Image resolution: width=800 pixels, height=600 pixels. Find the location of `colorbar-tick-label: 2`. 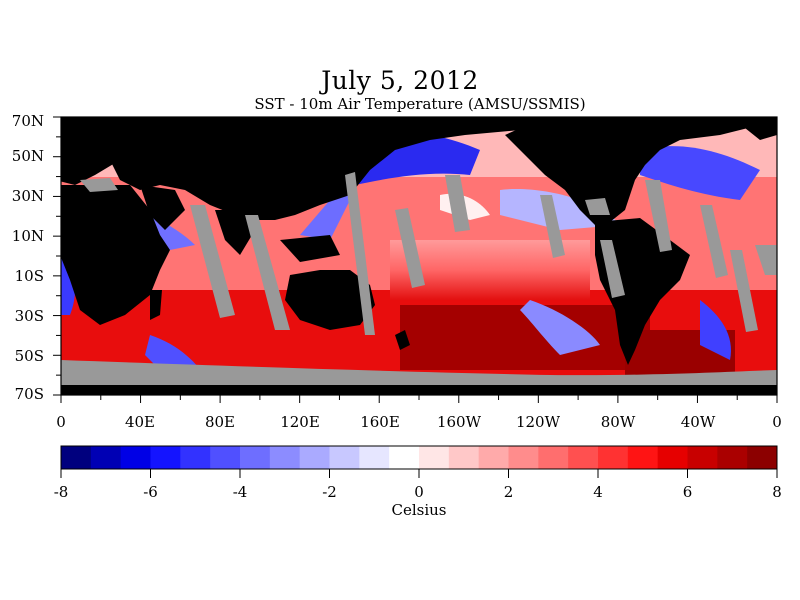

colorbar-tick-label: 2 is located at coordinates (509, 492).